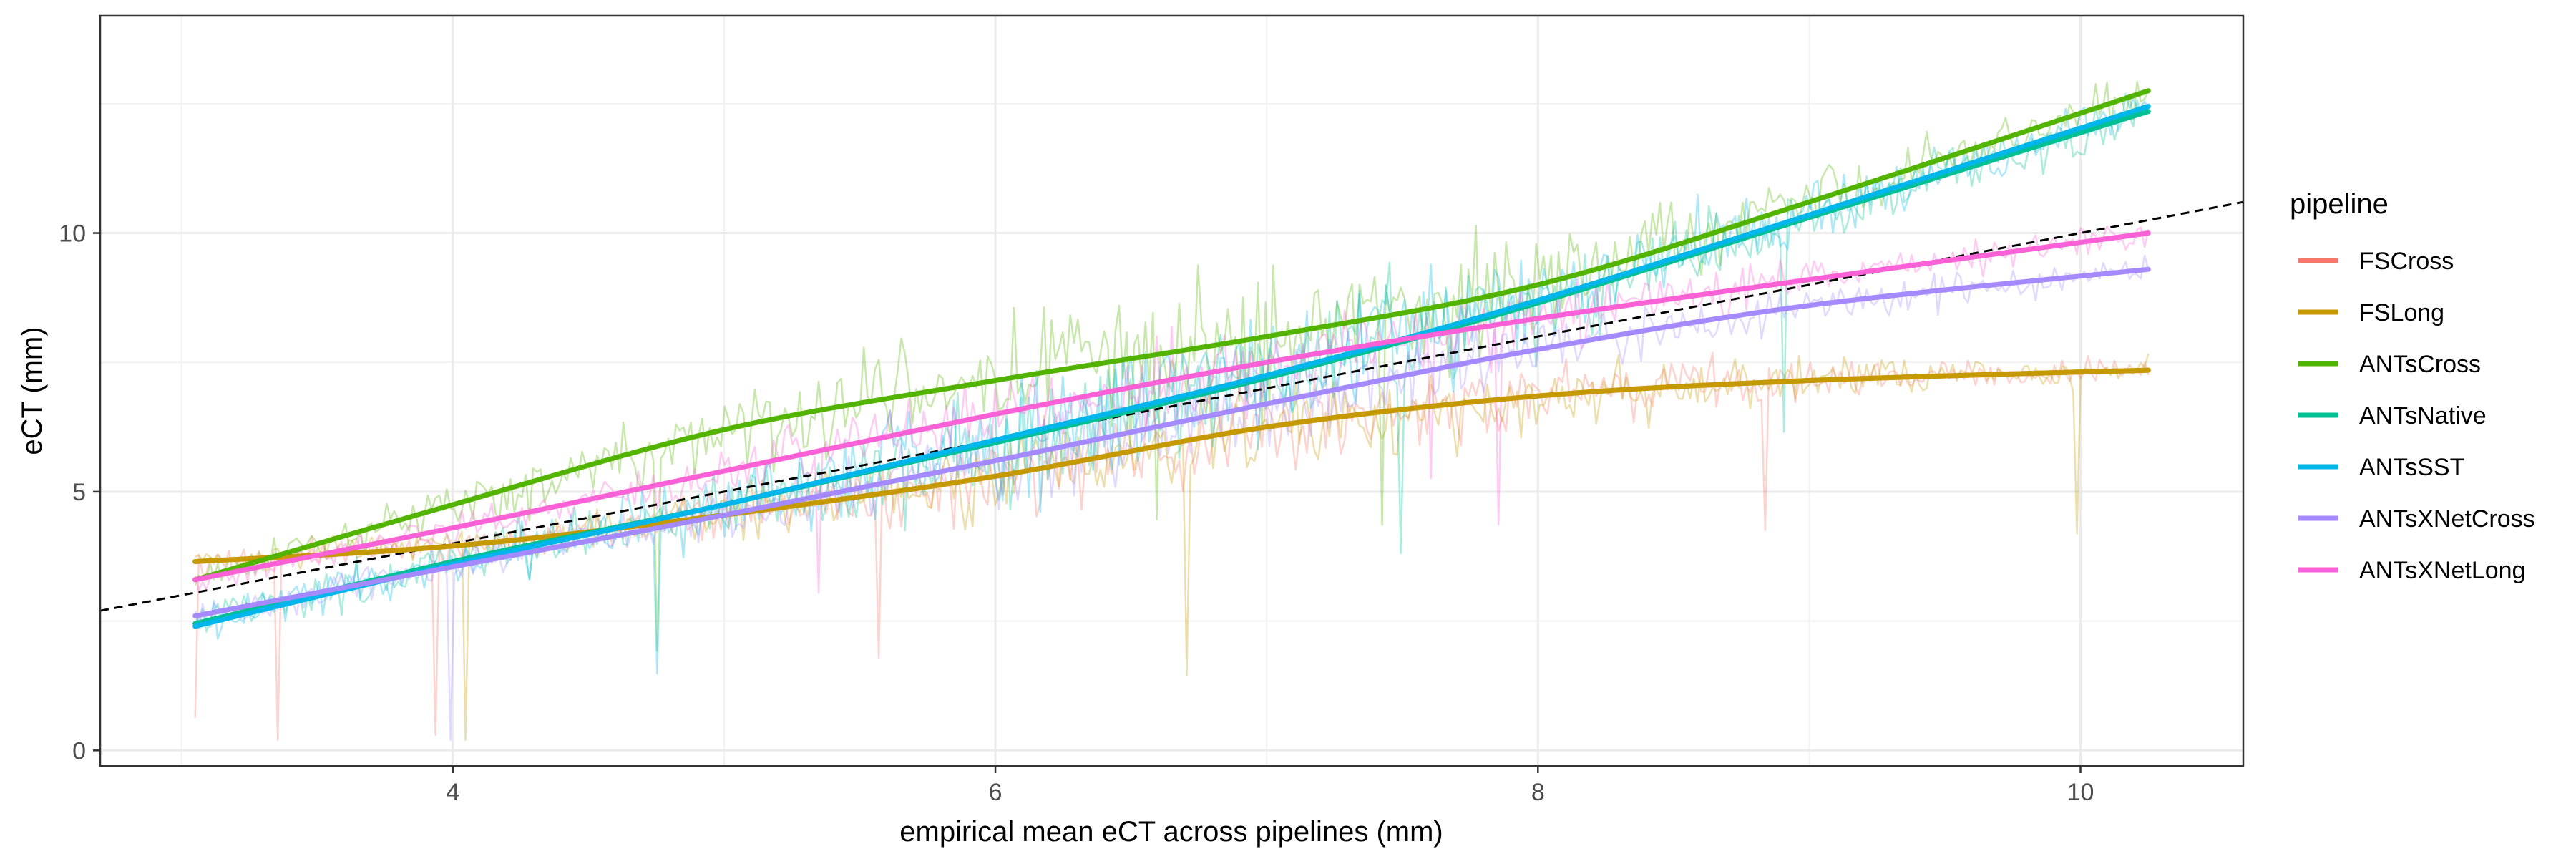 This screenshot has height=859, width=2576. Describe the element at coordinates (2406, 261) in the screenshot. I see `legend-label-FSCross: FSCross` at that location.